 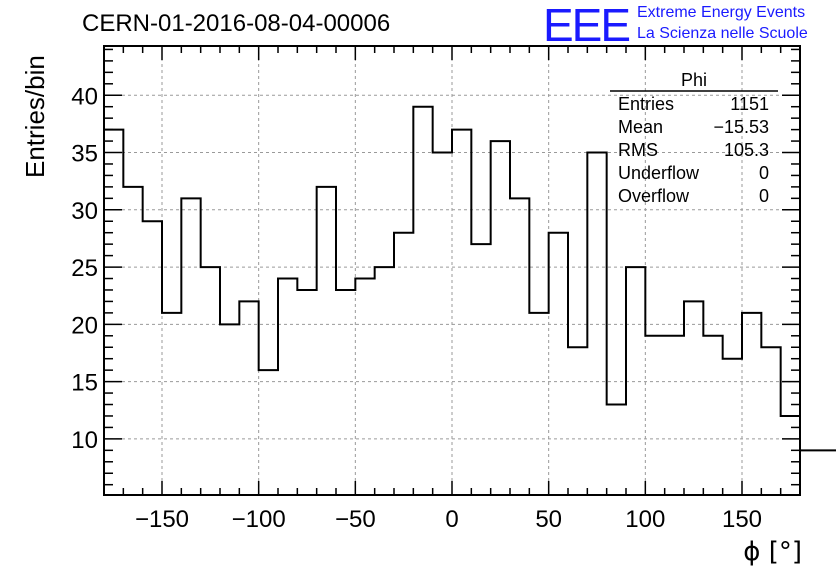 I want to click on stats-row-label: RMS, so click(x=638, y=150).